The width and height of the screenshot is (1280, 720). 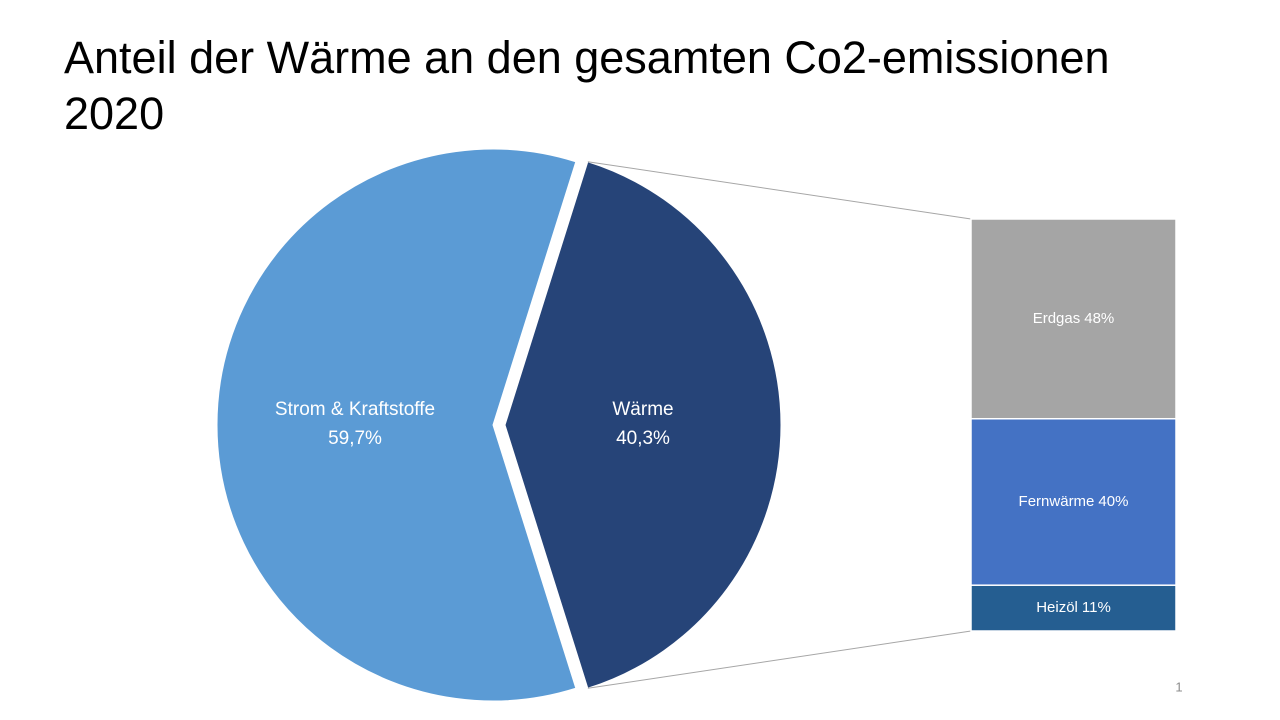 I want to click on bar-label: Erdgas 48%, so click(x=1074, y=318).